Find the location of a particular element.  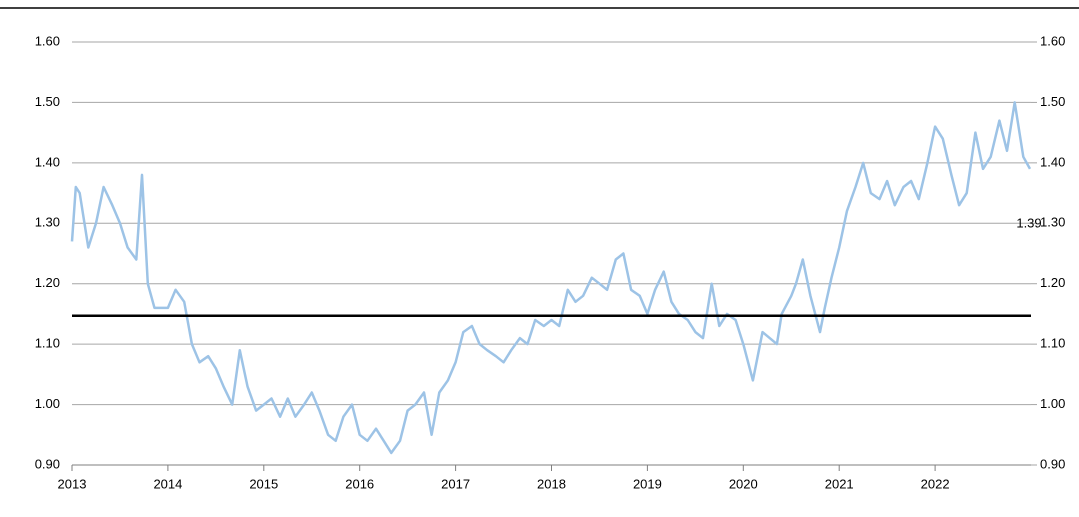

x-tick-label: 2019 is located at coordinates (647, 483).